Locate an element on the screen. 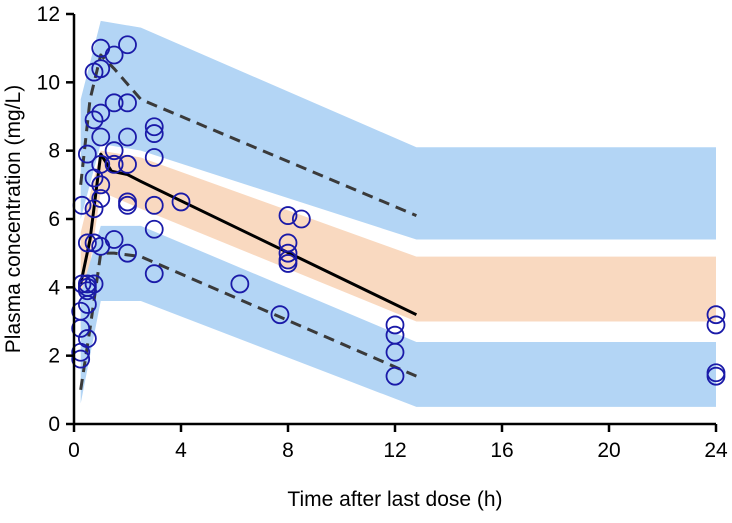 This screenshot has height=523, width=732. y-tick-label: 6 is located at coordinates (54, 219).